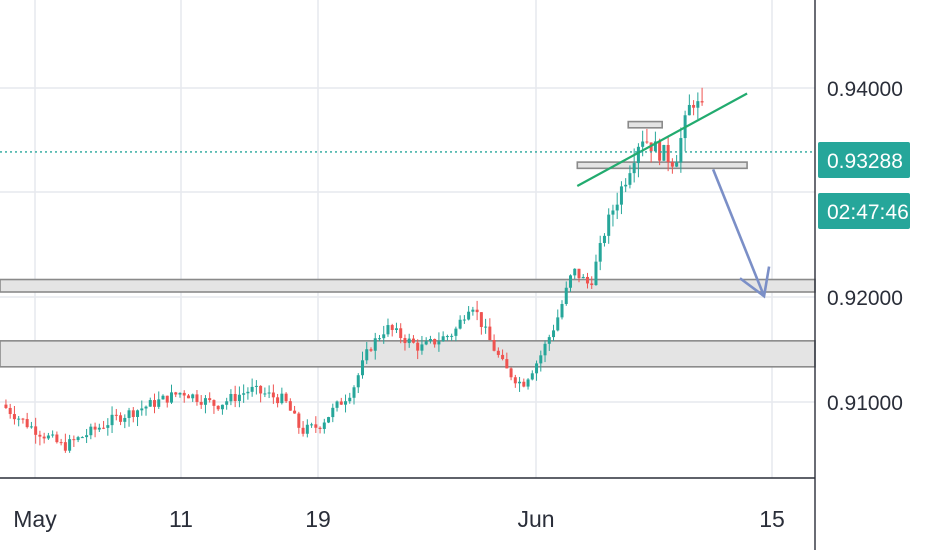  I want to click on x-tick-label: 11, so click(181, 519).